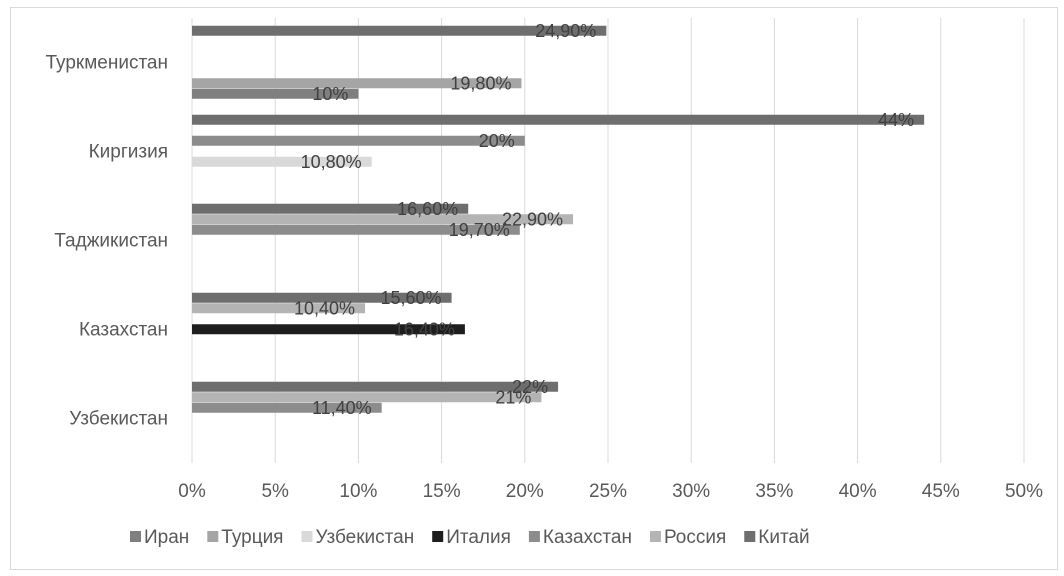 This screenshot has width=1064, height=576. Describe the element at coordinates (525, 491) in the screenshot. I see `x-tick-label: 20%` at that location.